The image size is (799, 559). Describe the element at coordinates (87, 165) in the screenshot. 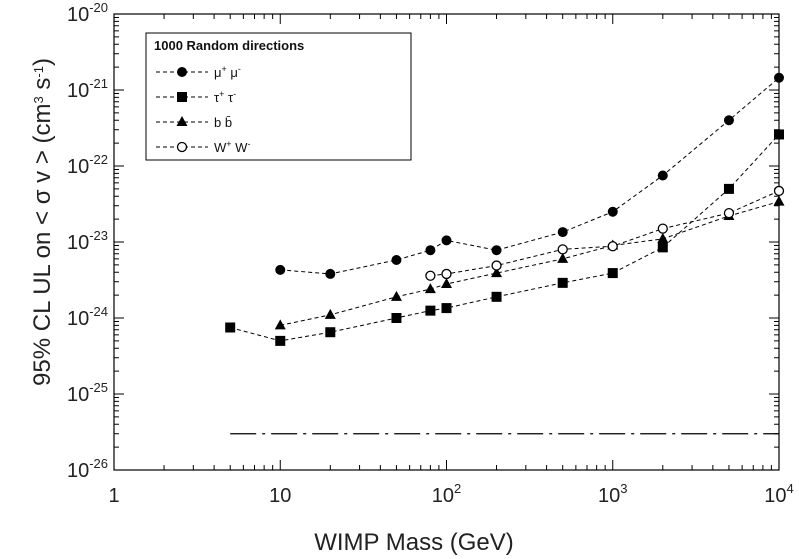

I see `y-tick-label: 10-22` at that location.